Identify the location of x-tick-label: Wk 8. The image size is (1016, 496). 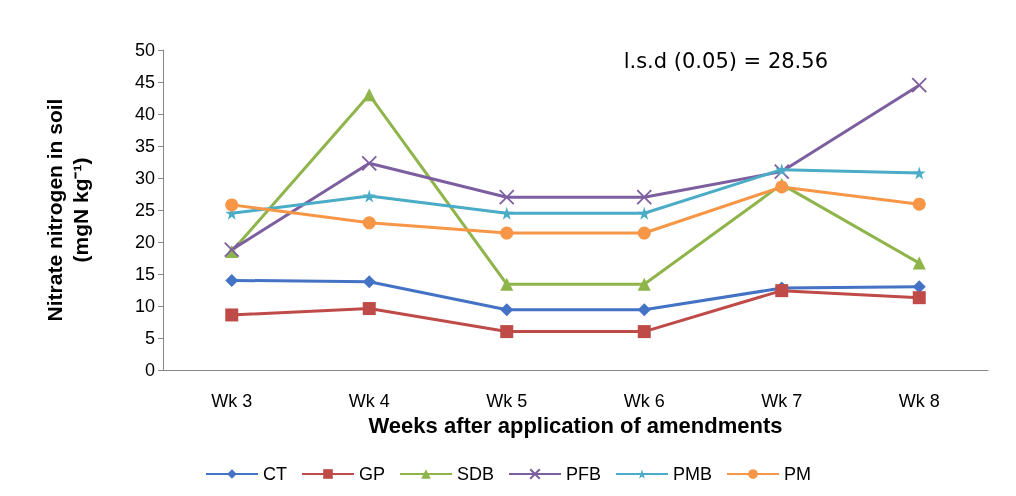
(919, 401).